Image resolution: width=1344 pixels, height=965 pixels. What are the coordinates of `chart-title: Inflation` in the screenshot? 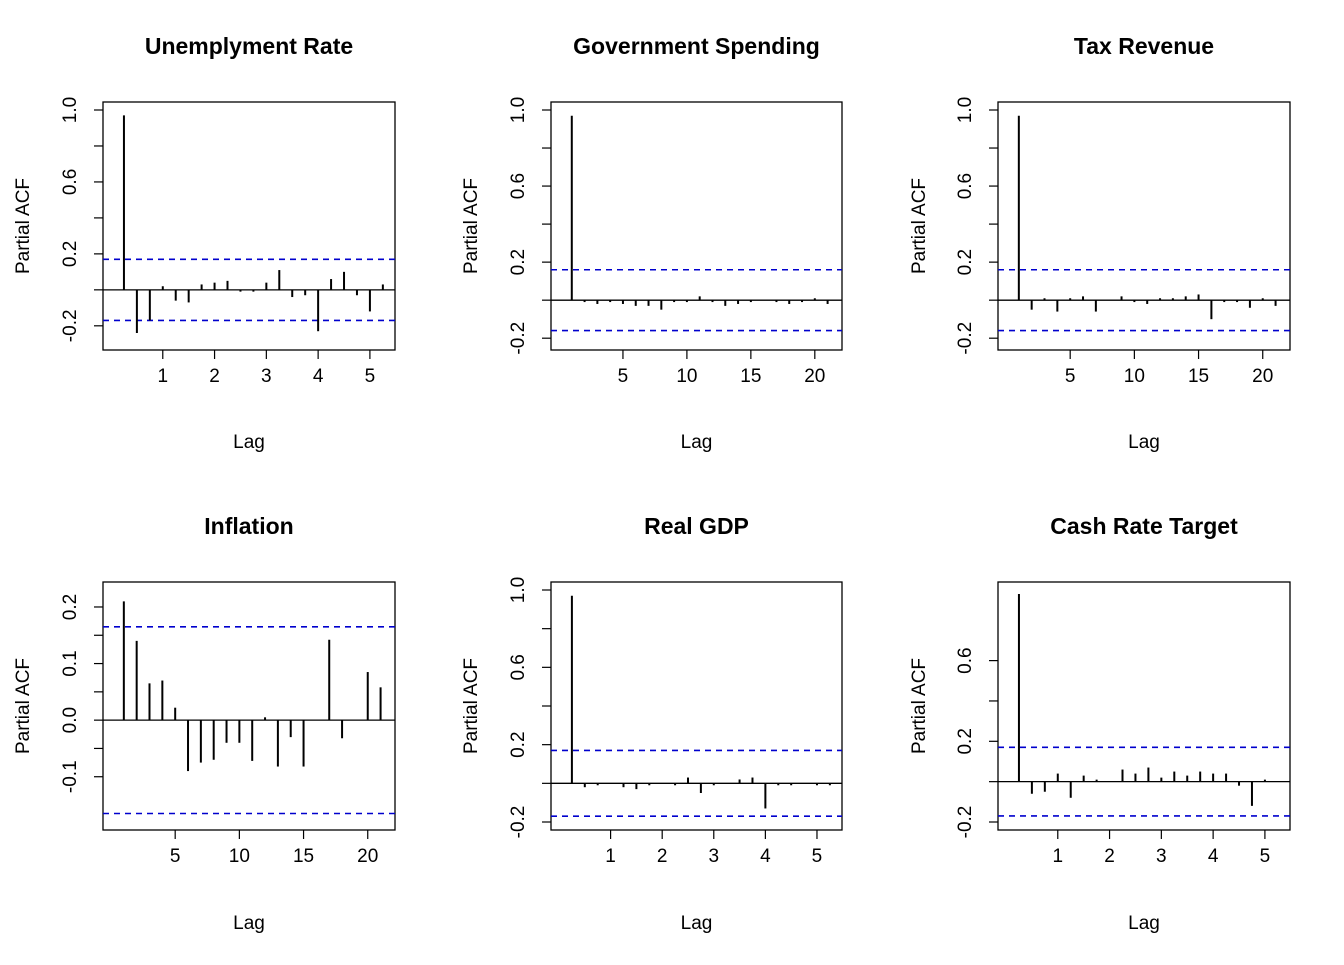 It's located at (248, 526).